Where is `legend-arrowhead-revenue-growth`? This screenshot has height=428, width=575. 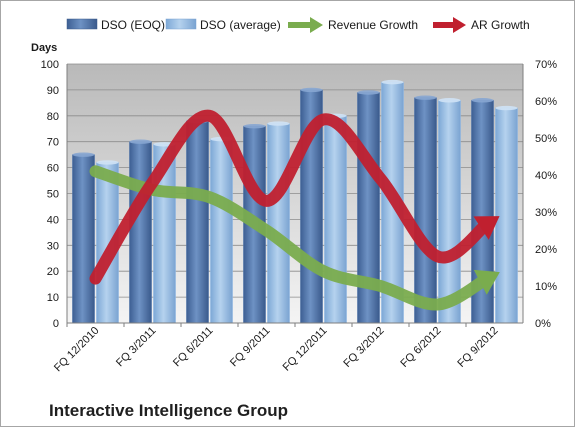 legend-arrowhead-revenue-growth is located at coordinates (316, 25).